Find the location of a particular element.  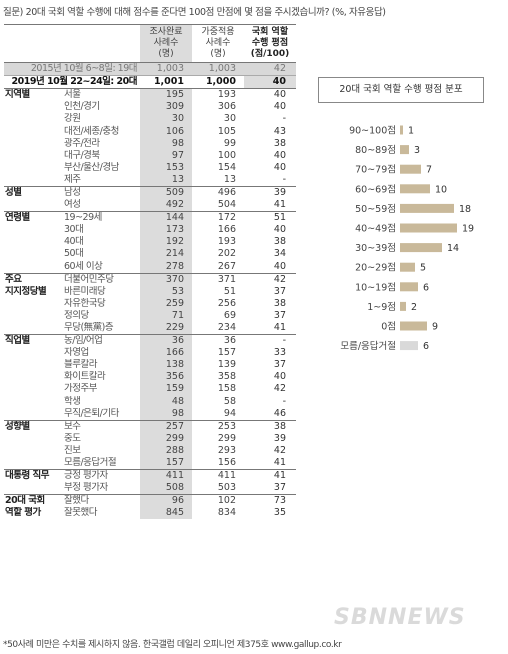

group-label: 성별 is located at coordinates (33, 192).